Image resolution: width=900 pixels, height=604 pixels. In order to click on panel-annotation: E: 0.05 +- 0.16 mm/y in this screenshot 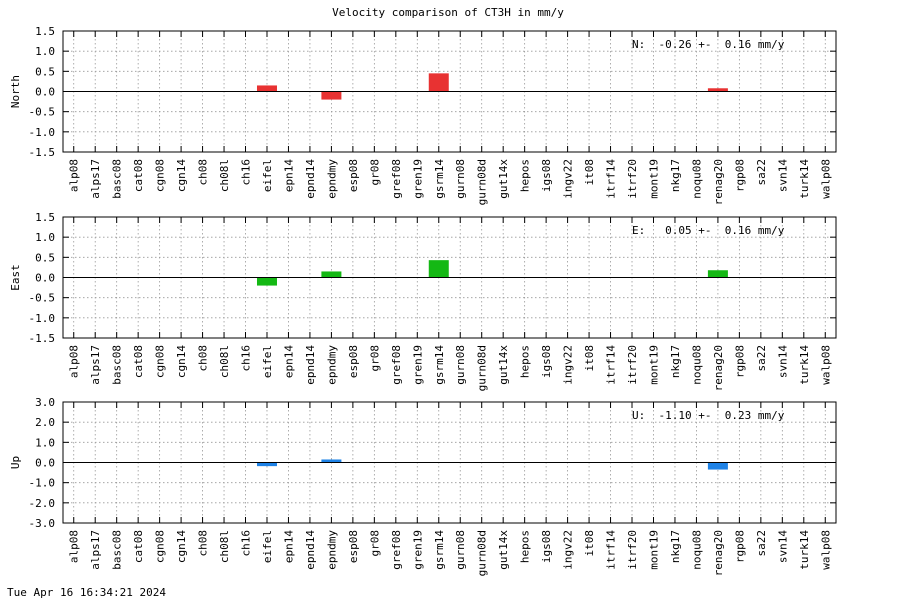, I will do `click(708, 230)`.